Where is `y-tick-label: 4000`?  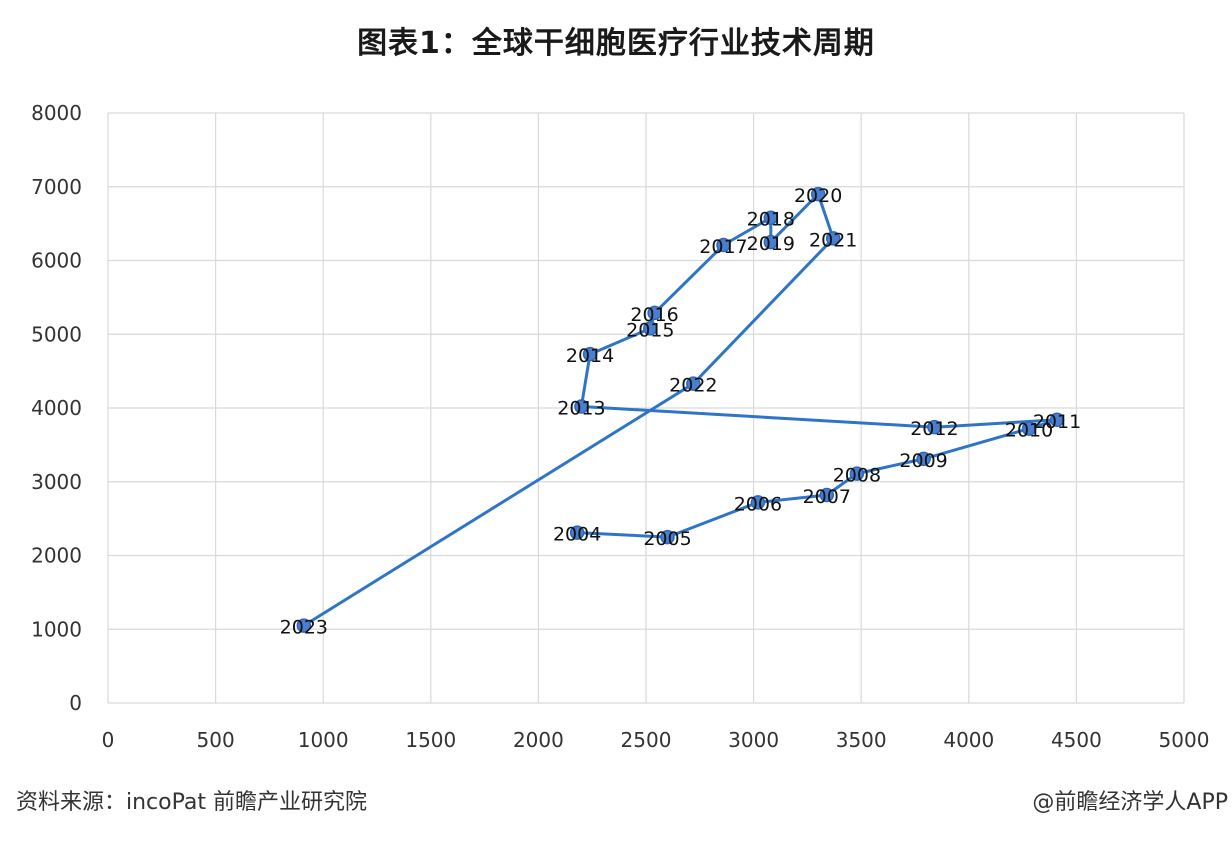 y-tick-label: 4000 is located at coordinates (56, 408).